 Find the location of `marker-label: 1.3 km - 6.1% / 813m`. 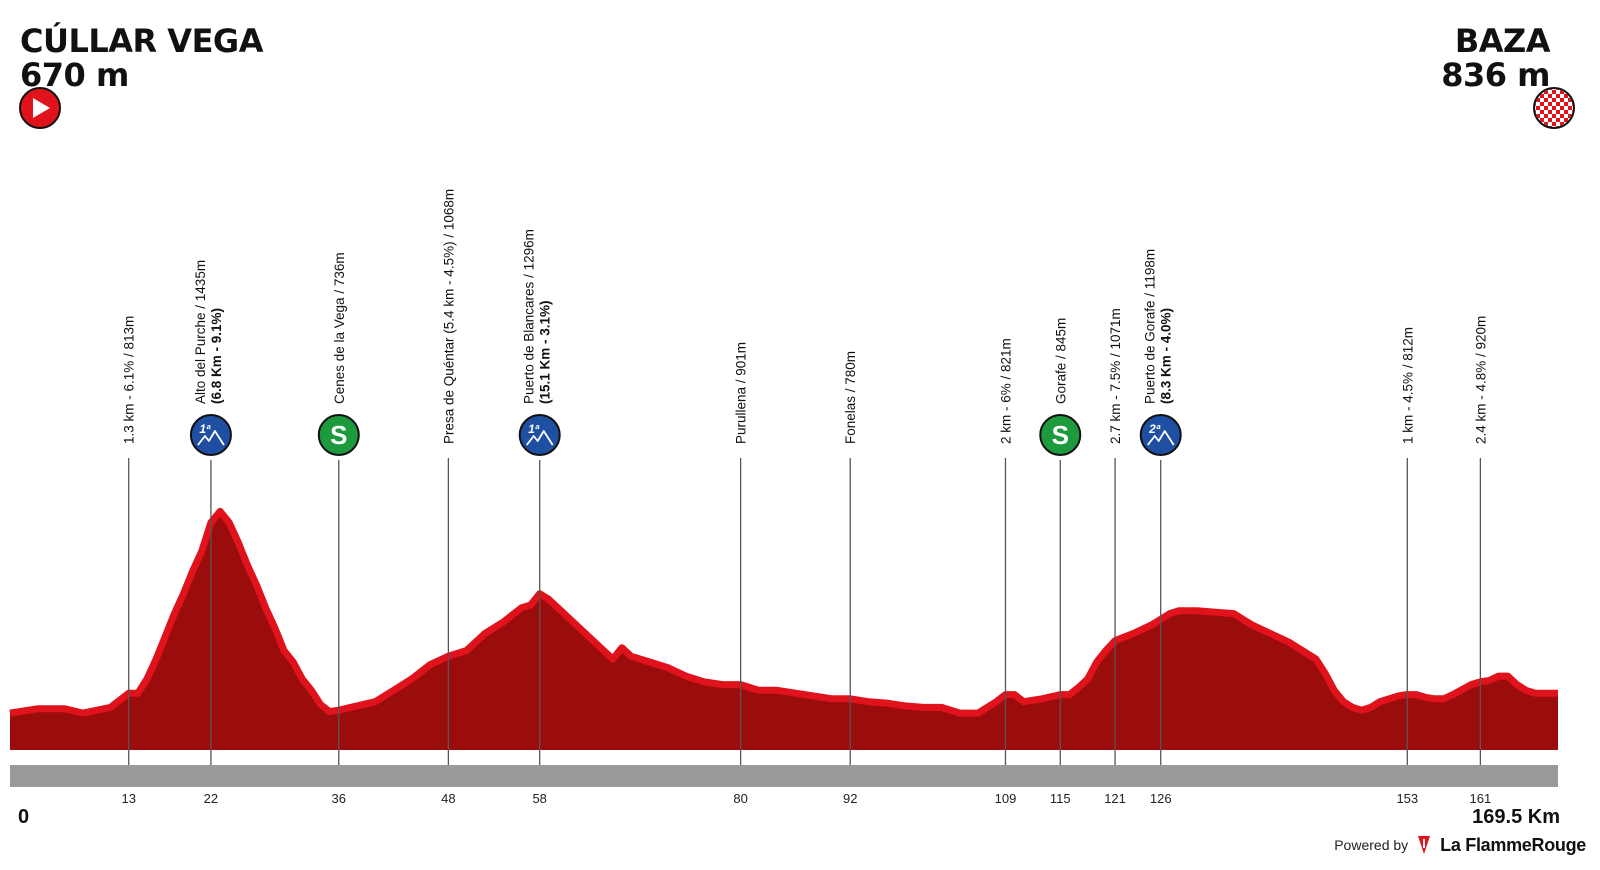

marker-label: 1.3 km - 6.1% / 813m is located at coordinates (129, 380).